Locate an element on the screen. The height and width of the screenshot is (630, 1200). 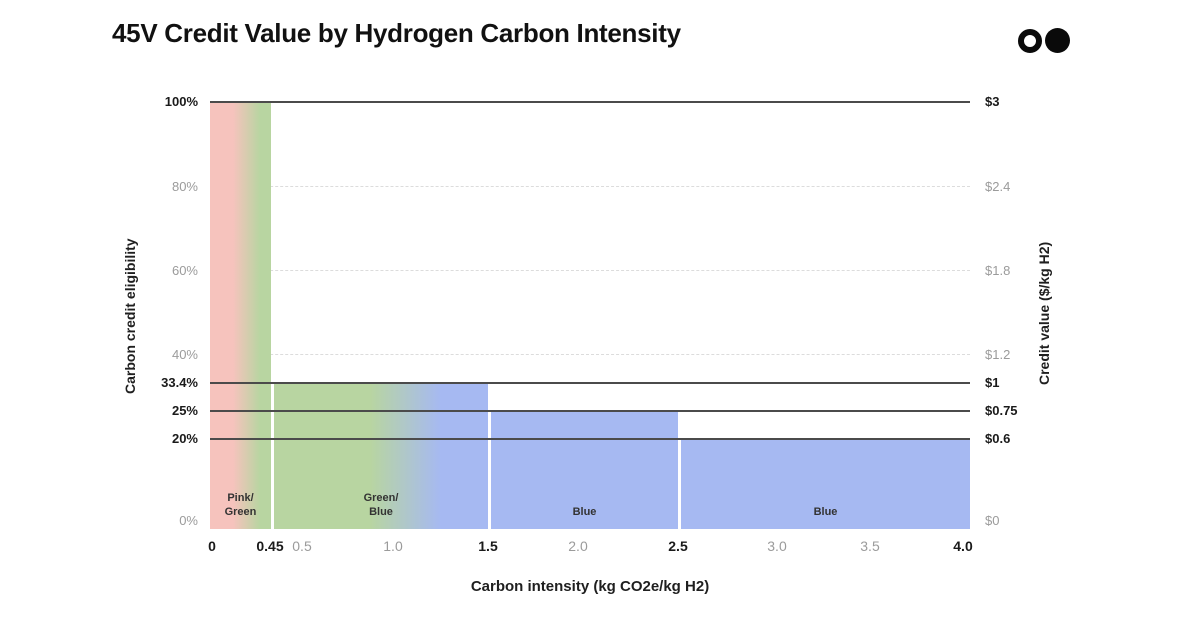
bar-blue-1: Blue is located at coordinates (584, 470).